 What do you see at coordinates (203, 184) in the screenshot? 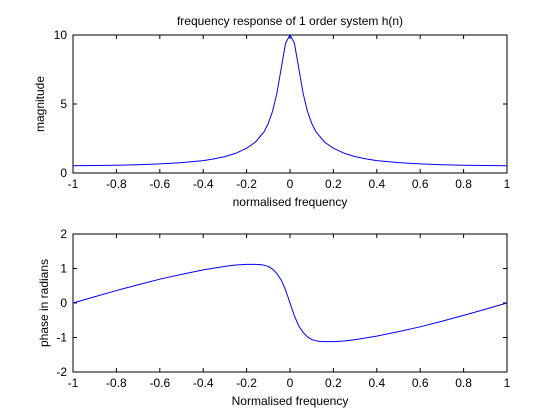
I see `magnitude-x-tick-label: -0.4` at bounding box center [203, 184].